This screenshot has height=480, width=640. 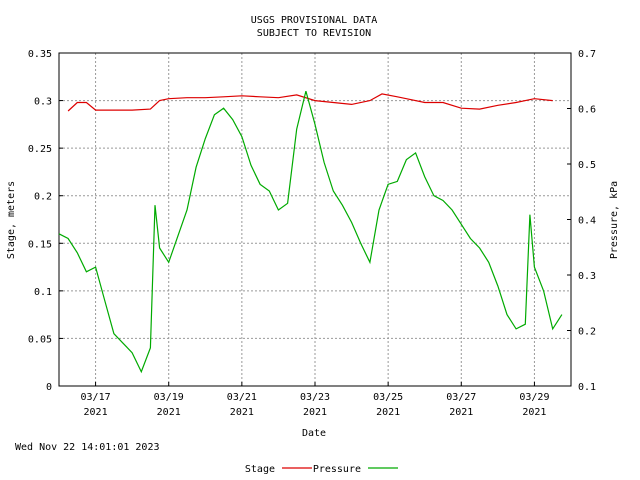 I want to click on legend-label-pressure: Pressure, so click(x=337, y=469).